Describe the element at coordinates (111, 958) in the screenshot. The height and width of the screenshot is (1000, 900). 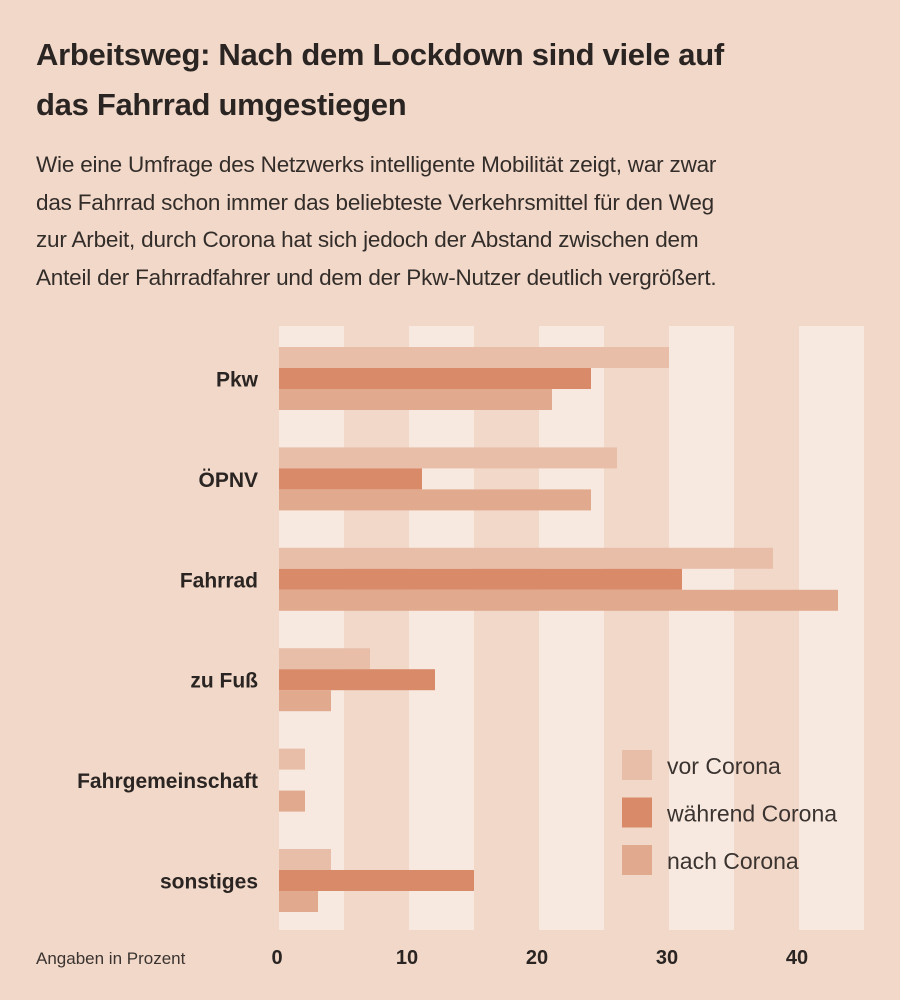
I see `units-note: Angaben in Prozent` at that location.